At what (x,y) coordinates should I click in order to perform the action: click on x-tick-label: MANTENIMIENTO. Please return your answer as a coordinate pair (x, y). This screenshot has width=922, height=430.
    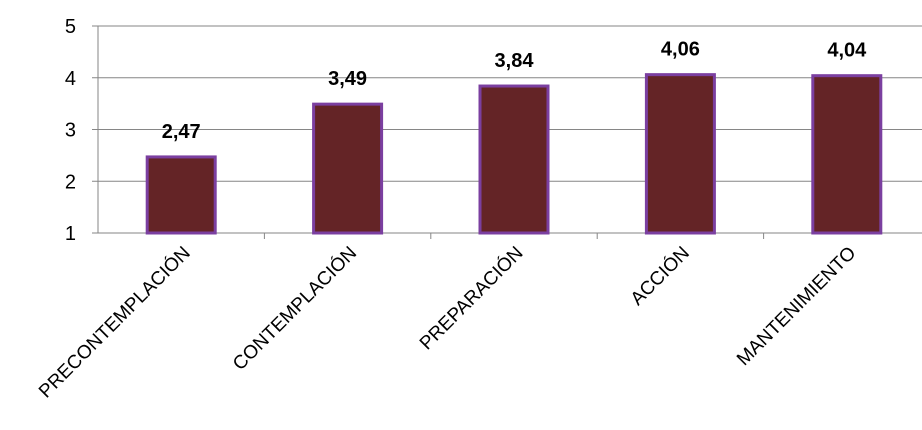
    Looking at the image, I should click on (796, 306).